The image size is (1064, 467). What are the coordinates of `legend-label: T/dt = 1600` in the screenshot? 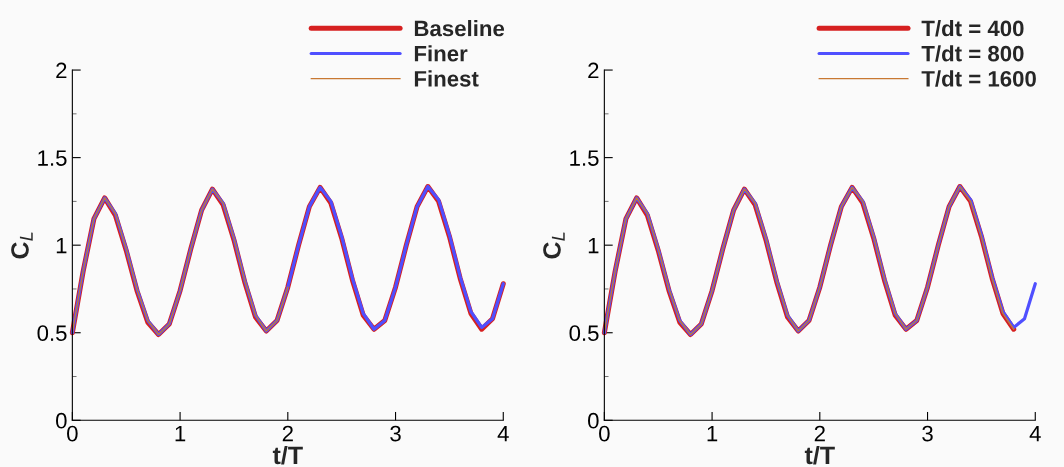 It's located at (978, 78).